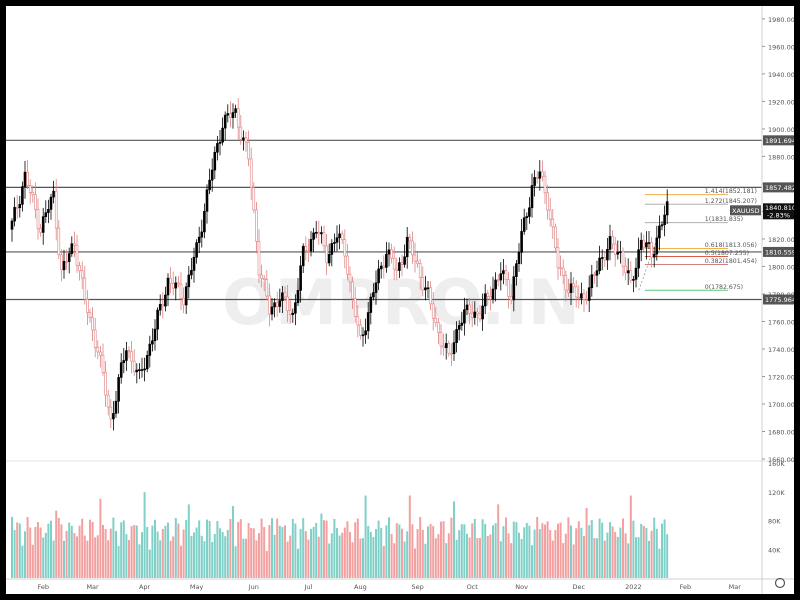 This screenshot has height=600, width=800. I want to click on last-price-change: -2.83%, so click(778, 215).